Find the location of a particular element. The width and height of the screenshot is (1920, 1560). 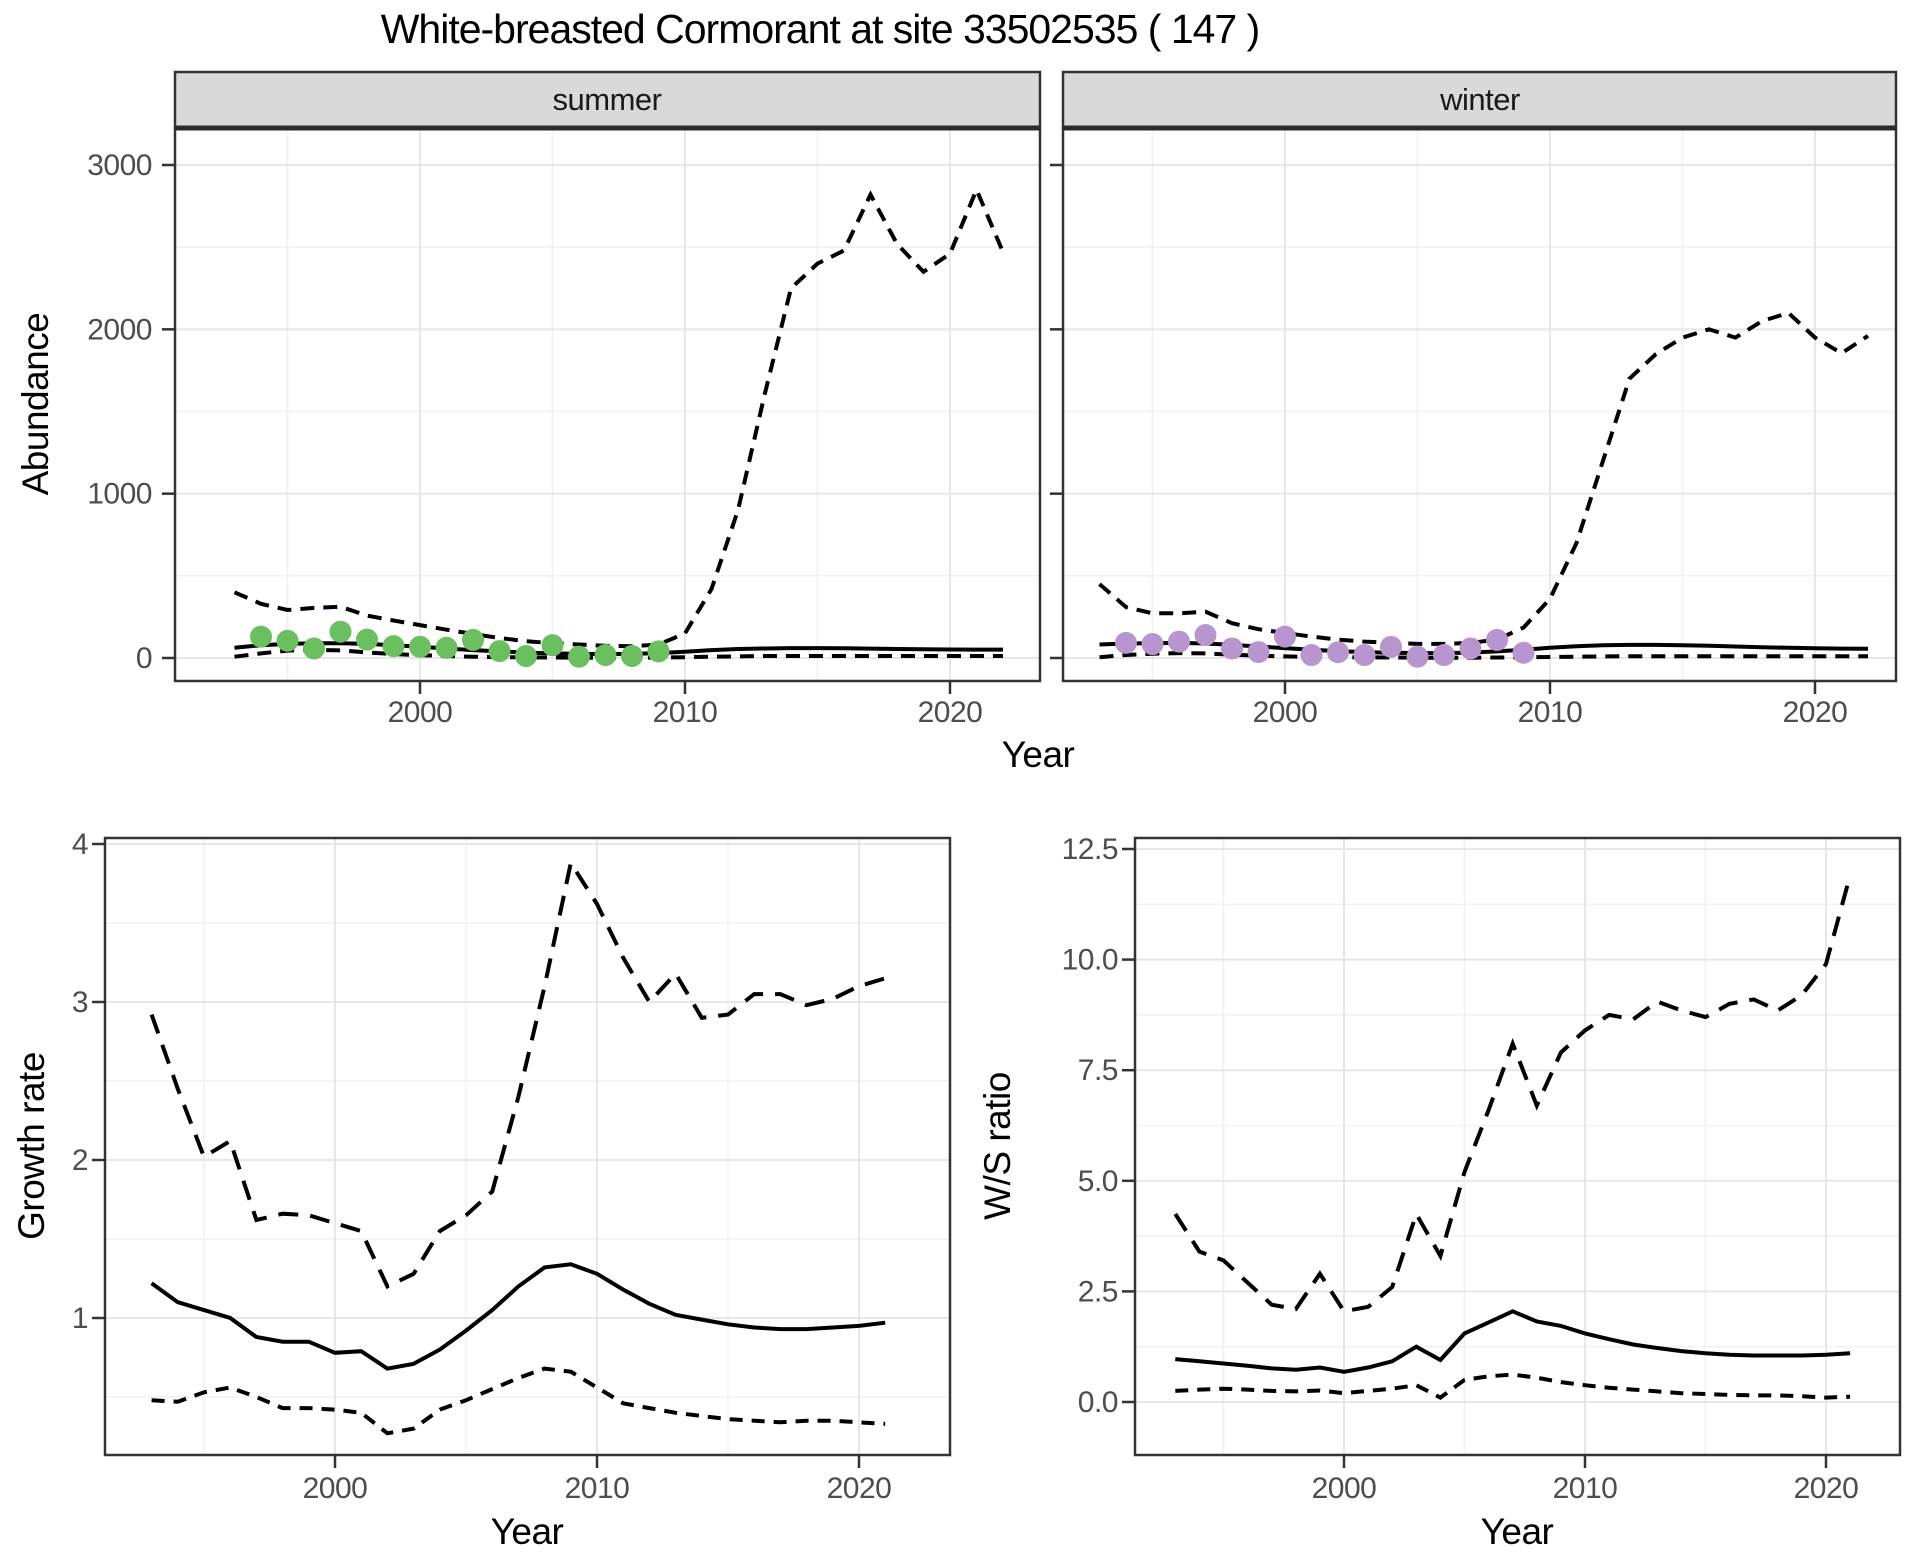

y-tick-label: 4 is located at coordinates (80, 844).